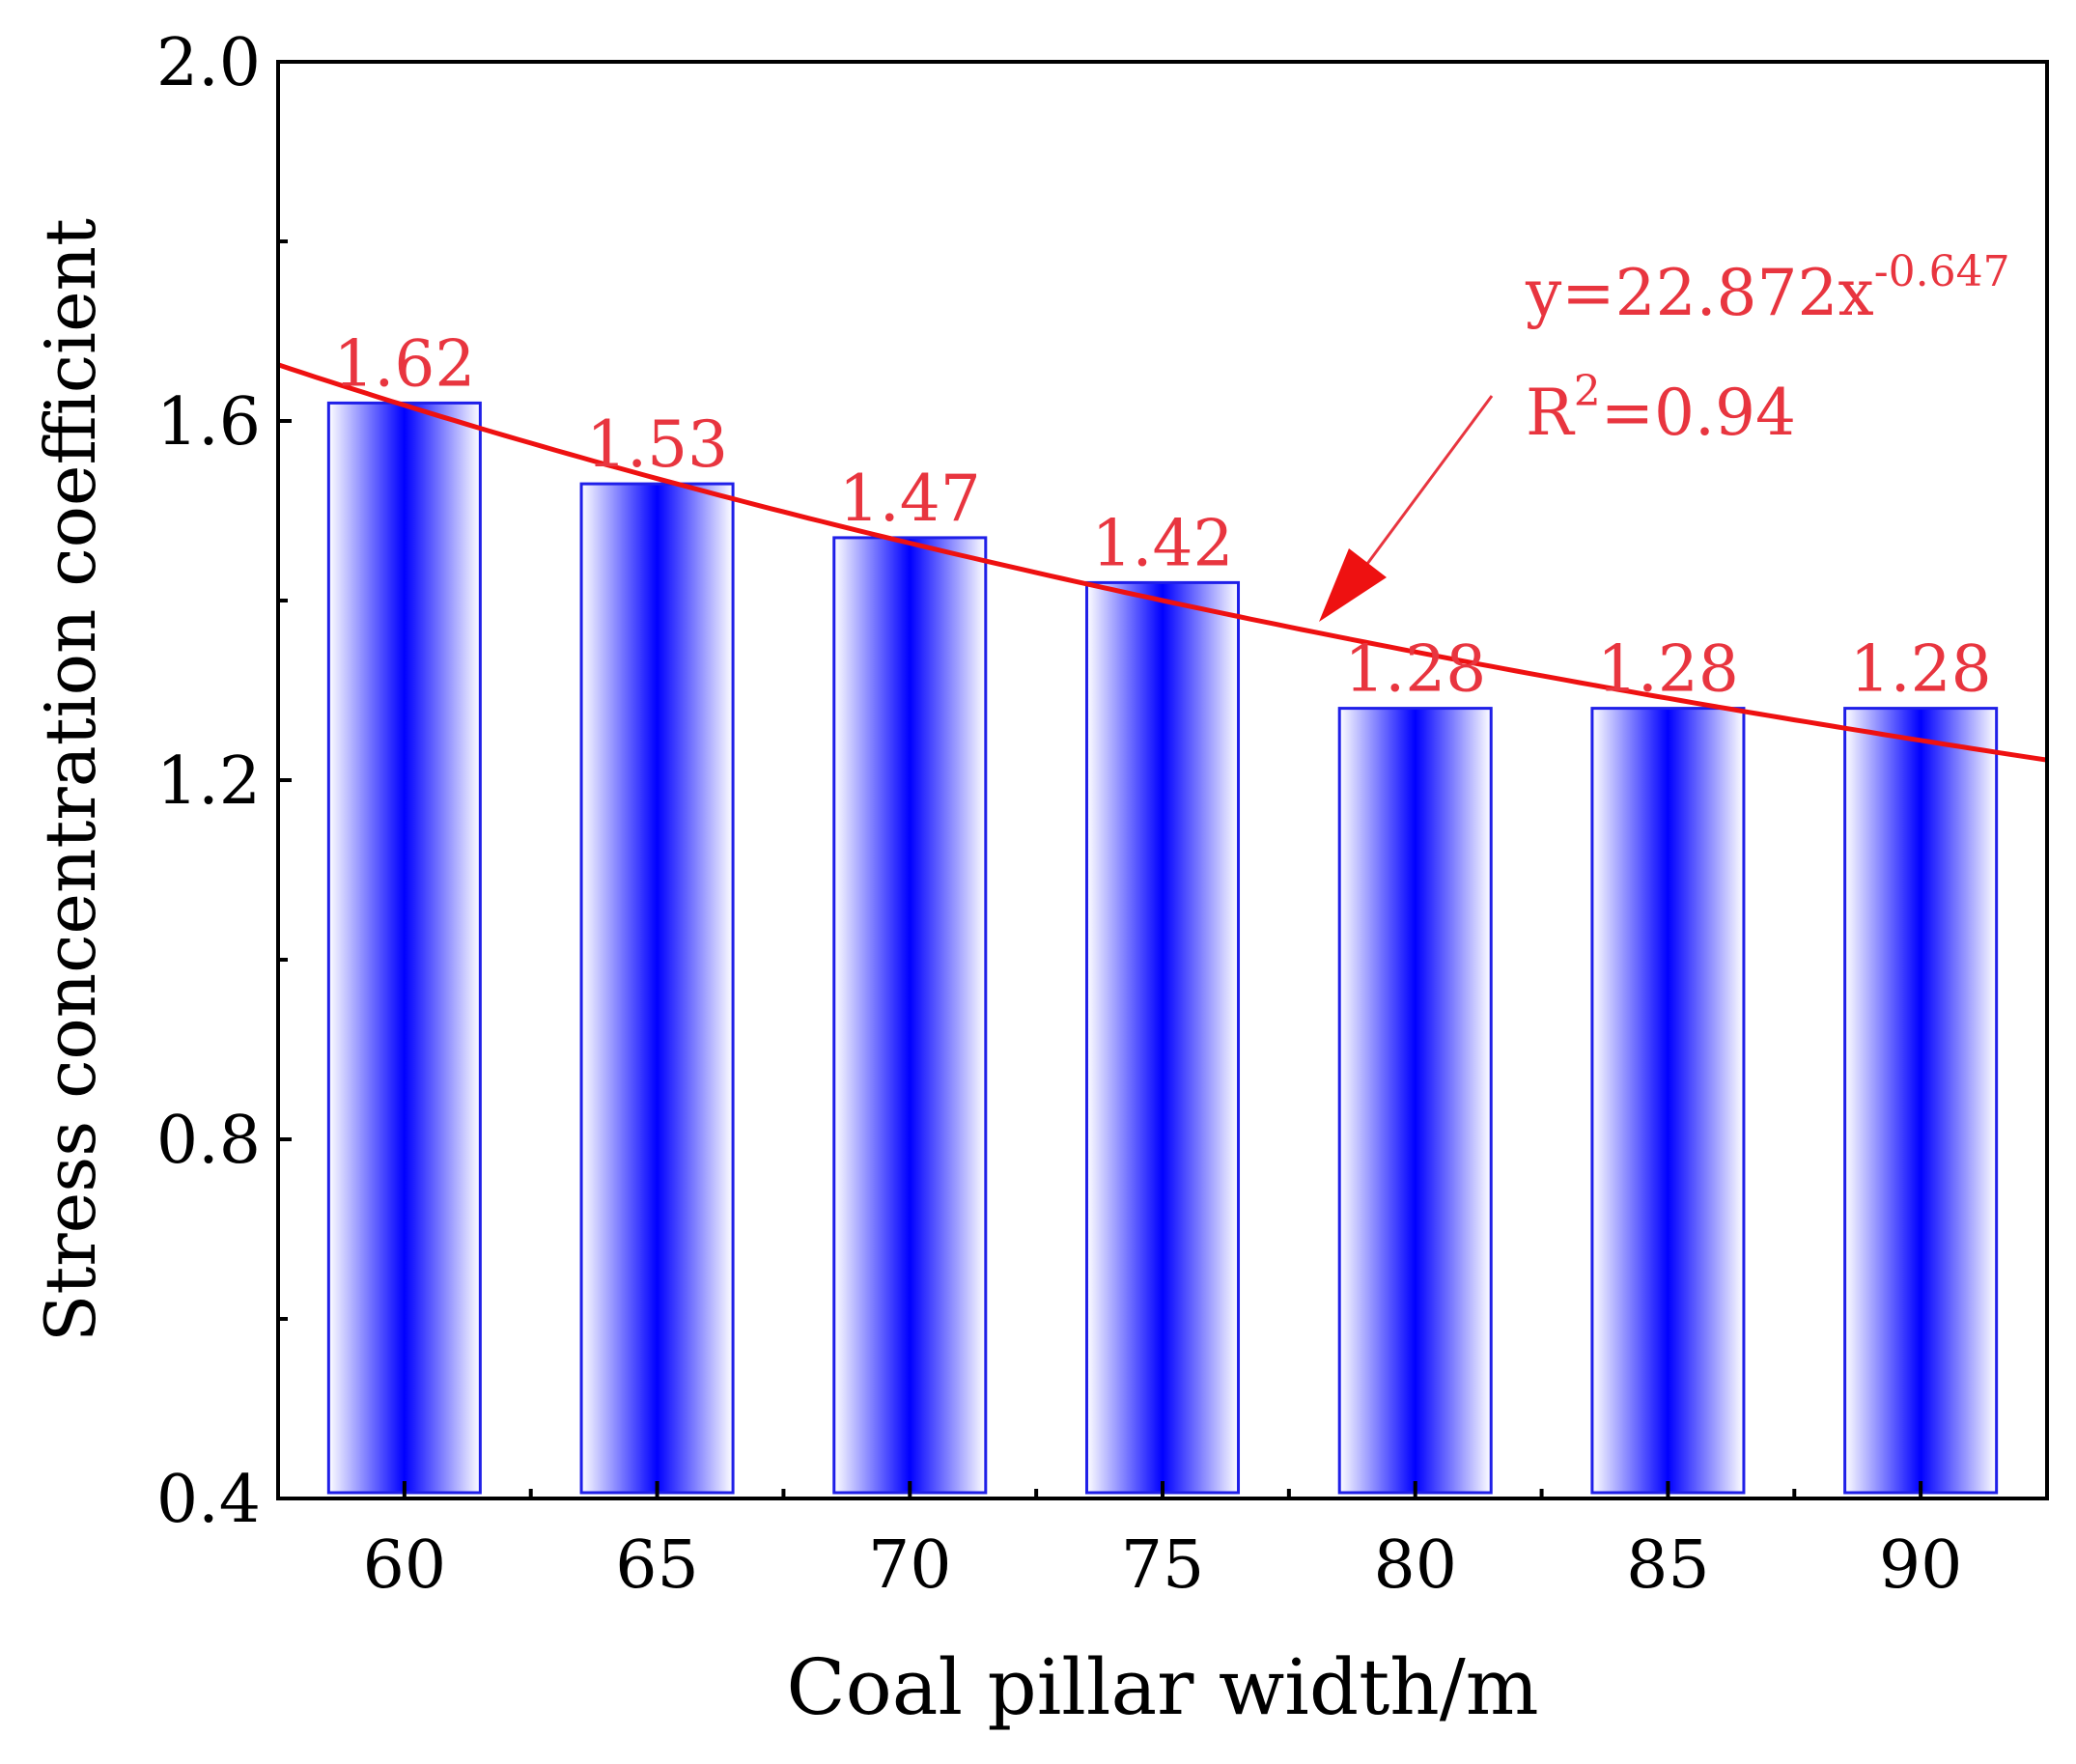  What do you see at coordinates (1699, 413) in the screenshot?
I see `r2-value: =0.94` at bounding box center [1699, 413].